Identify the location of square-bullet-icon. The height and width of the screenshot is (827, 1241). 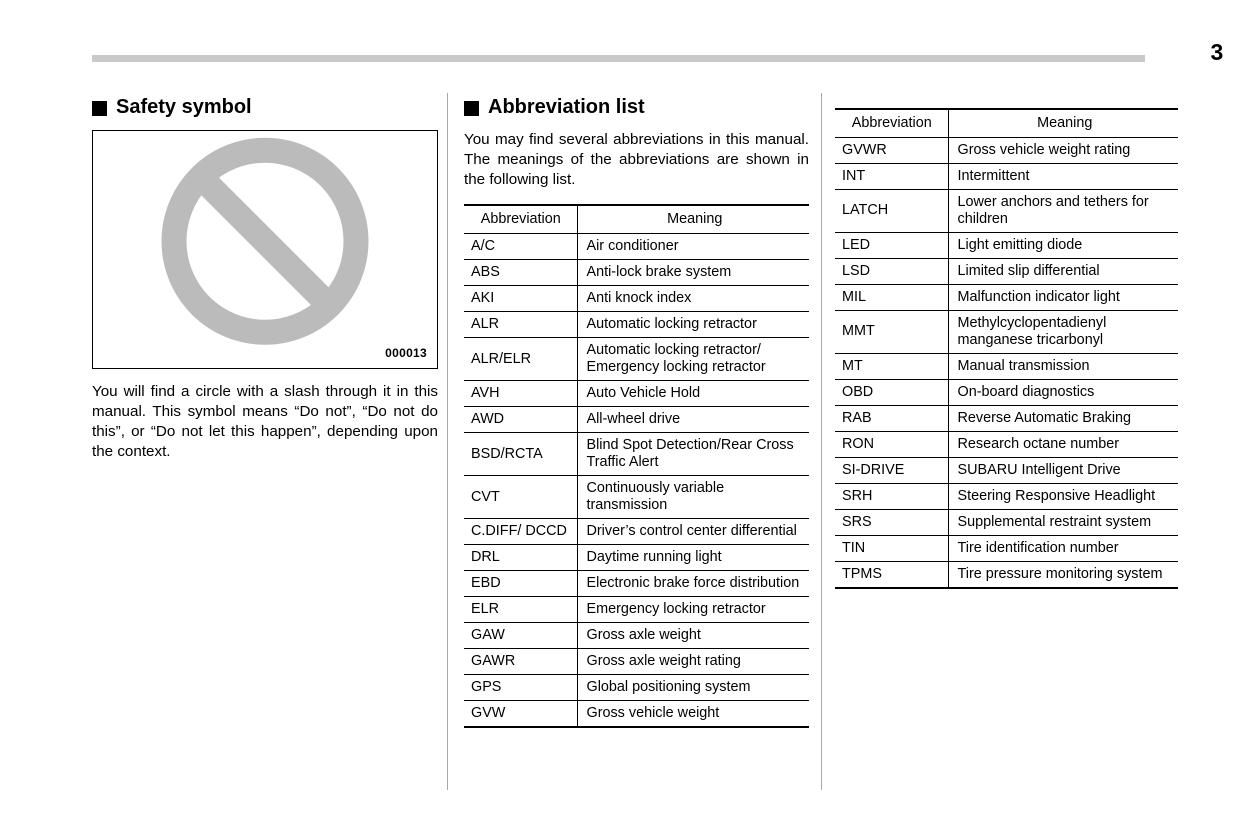
(471, 108).